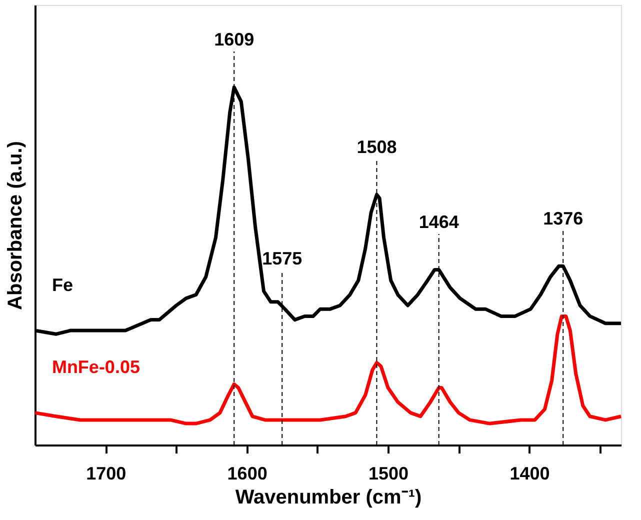 Image resolution: width=641 pixels, height=520 pixels. I want to click on ref-line-label: 1575, so click(282, 258).